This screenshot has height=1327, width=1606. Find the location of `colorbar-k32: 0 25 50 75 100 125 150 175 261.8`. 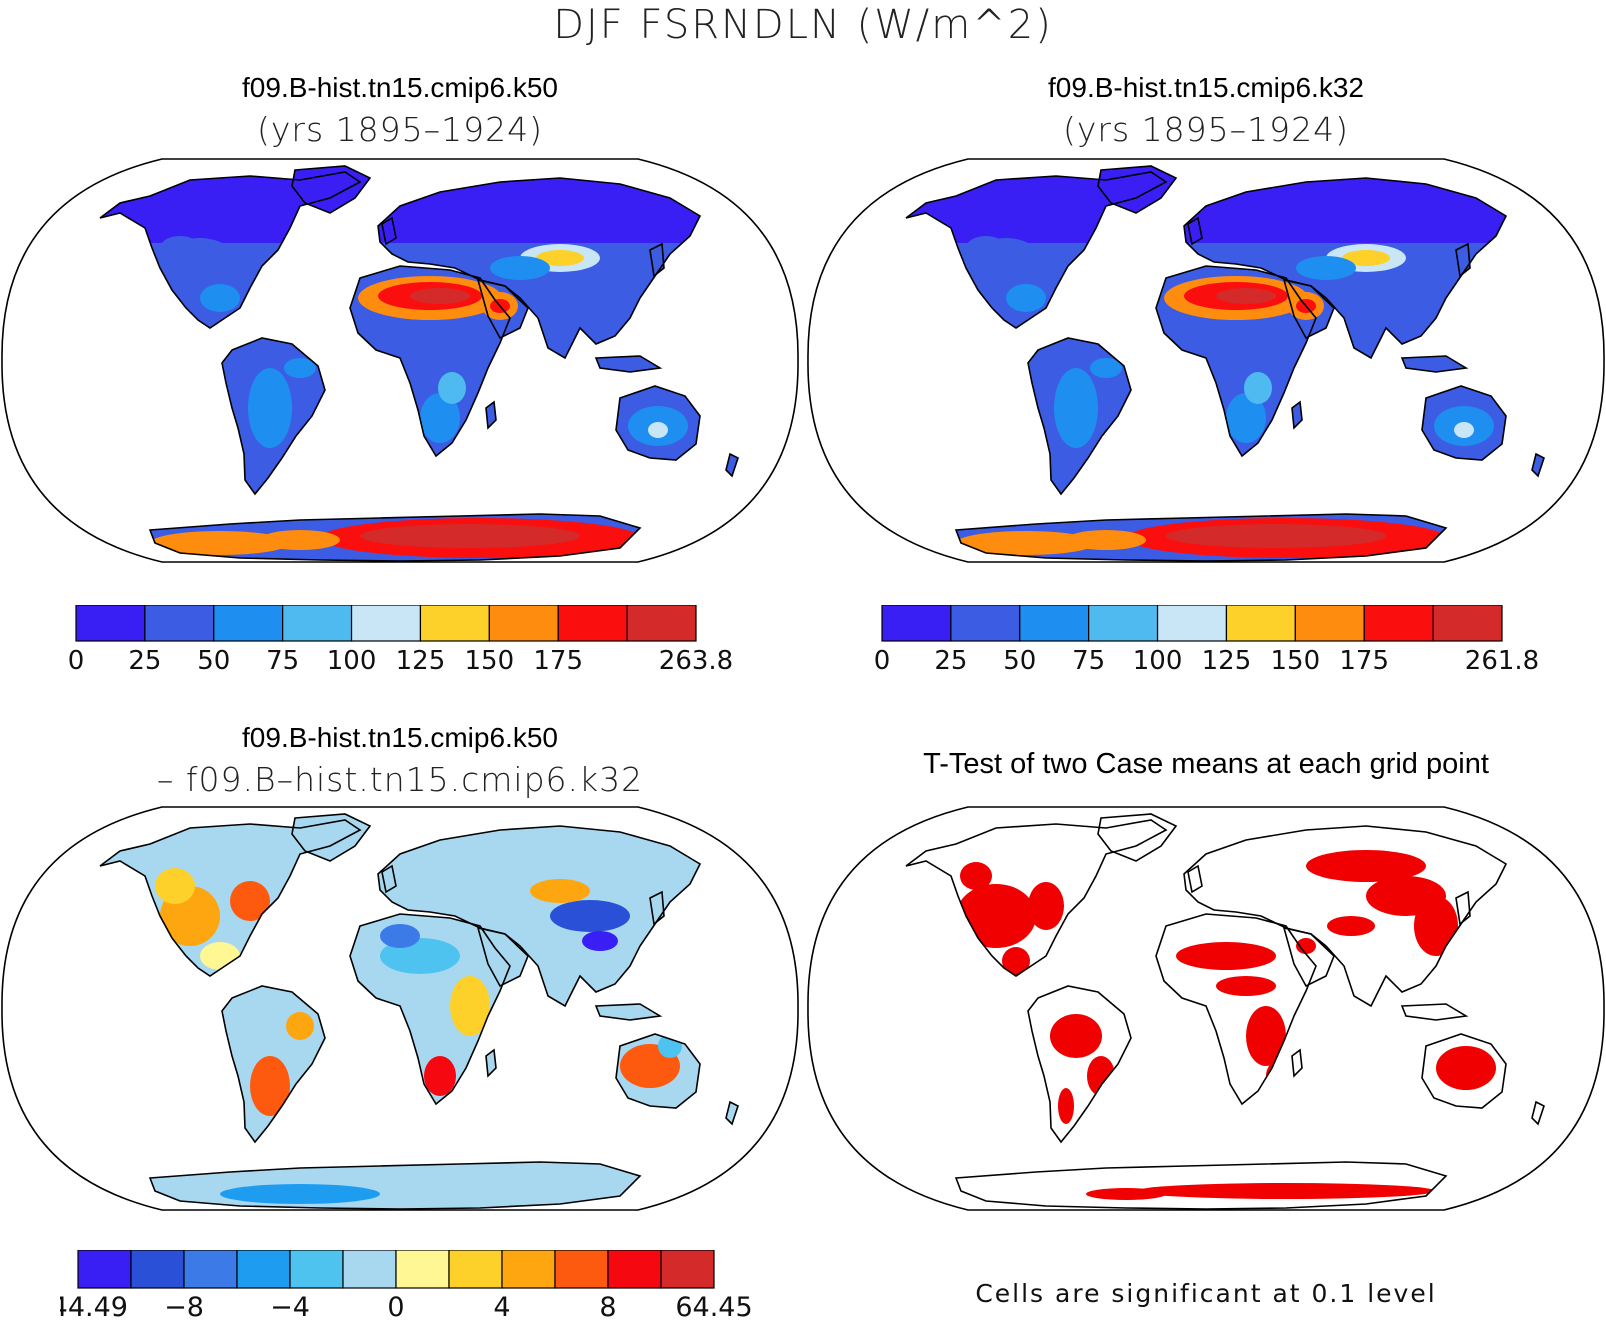

colorbar-k32: 0 25 50 75 100 125 150 175 261.8 is located at coordinates (1206, 640).